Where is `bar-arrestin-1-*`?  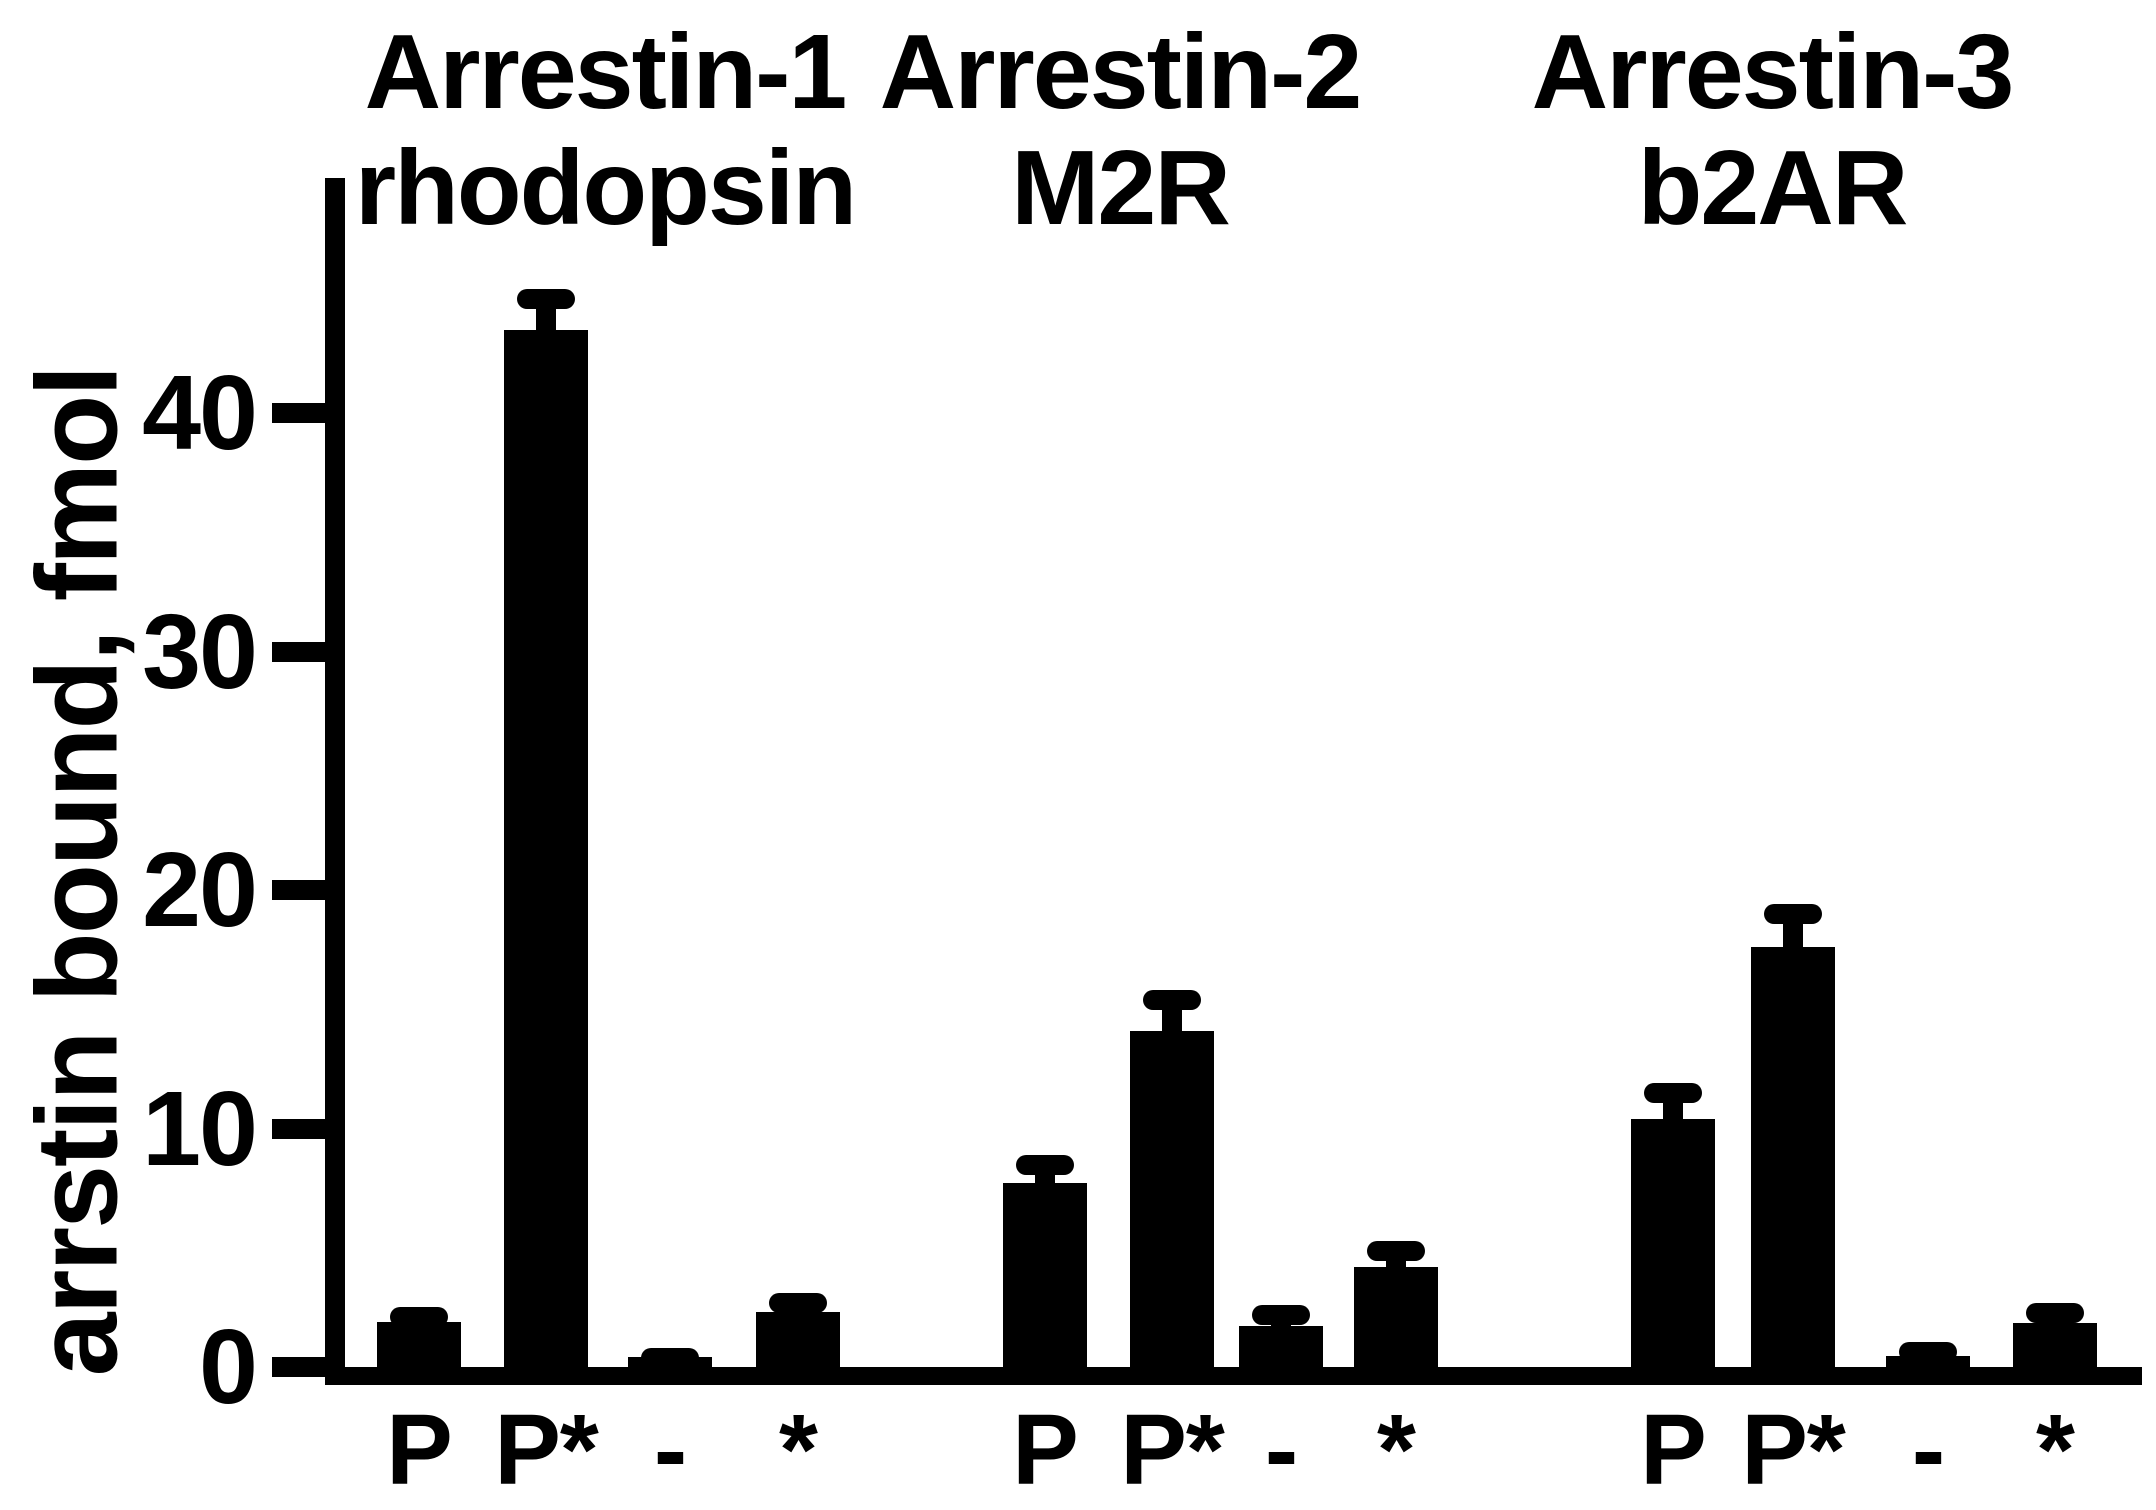 bar-arrestin-1-* is located at coordinates (798, 1342).